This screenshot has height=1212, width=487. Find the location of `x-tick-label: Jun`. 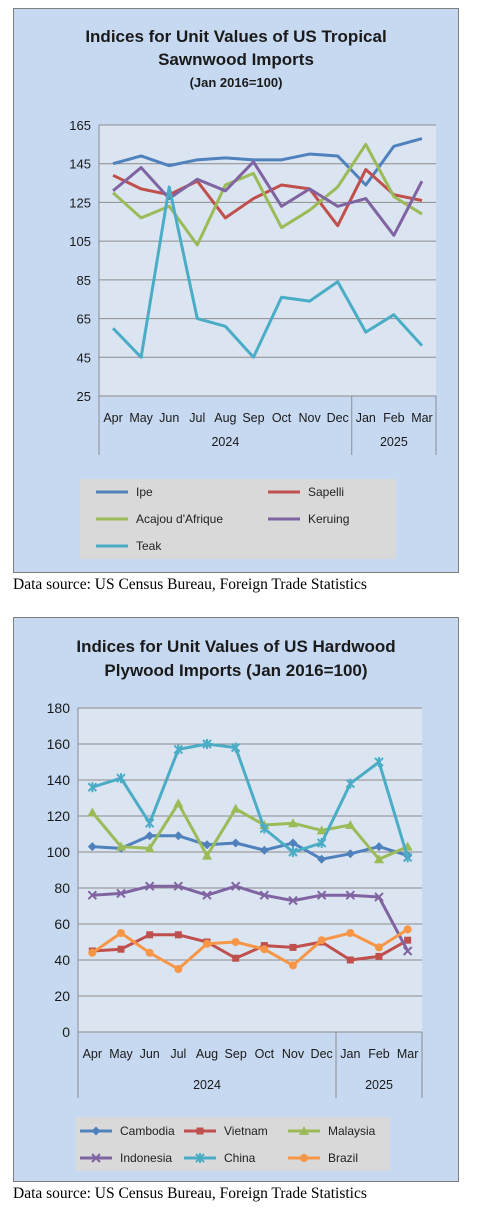

x-tick-label: Jun is located at coordinates (169, 418).